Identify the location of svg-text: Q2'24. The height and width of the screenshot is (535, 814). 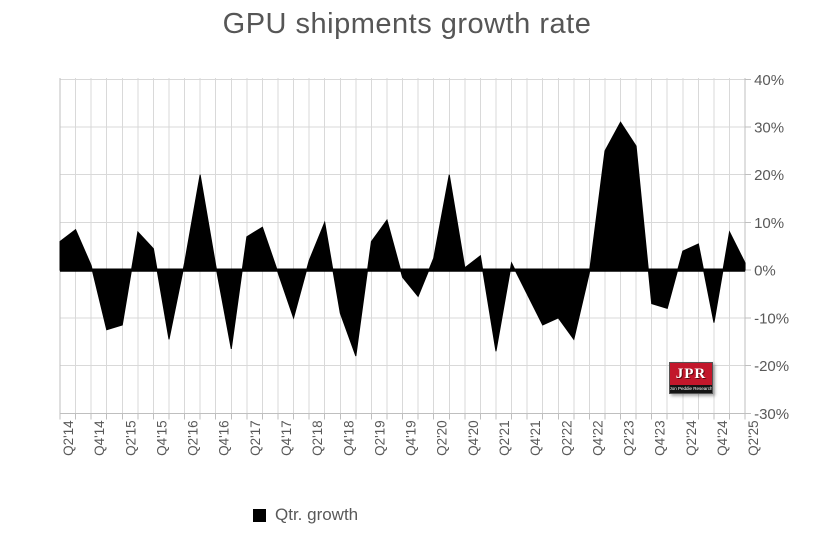
(691, 438).